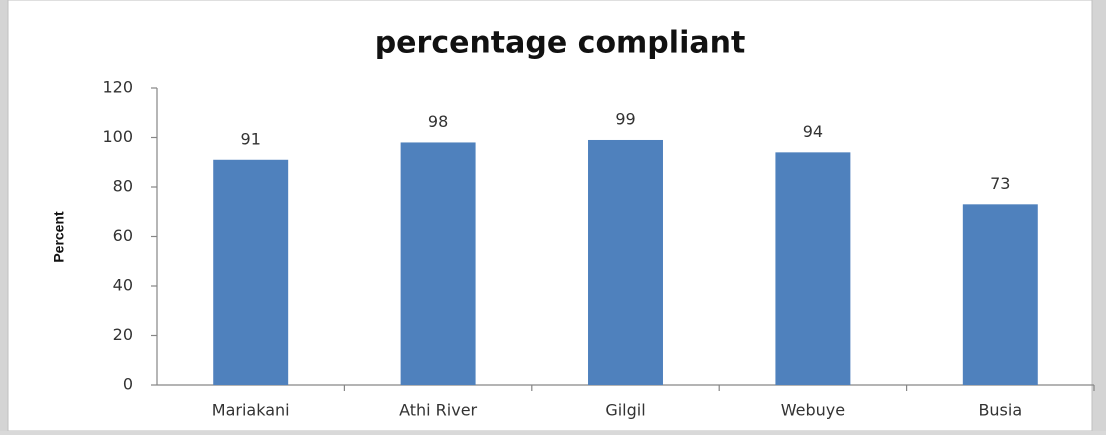  Describe the element at coordinates (625, 118) in the screenshot. I see `data-label: 99` at that location.